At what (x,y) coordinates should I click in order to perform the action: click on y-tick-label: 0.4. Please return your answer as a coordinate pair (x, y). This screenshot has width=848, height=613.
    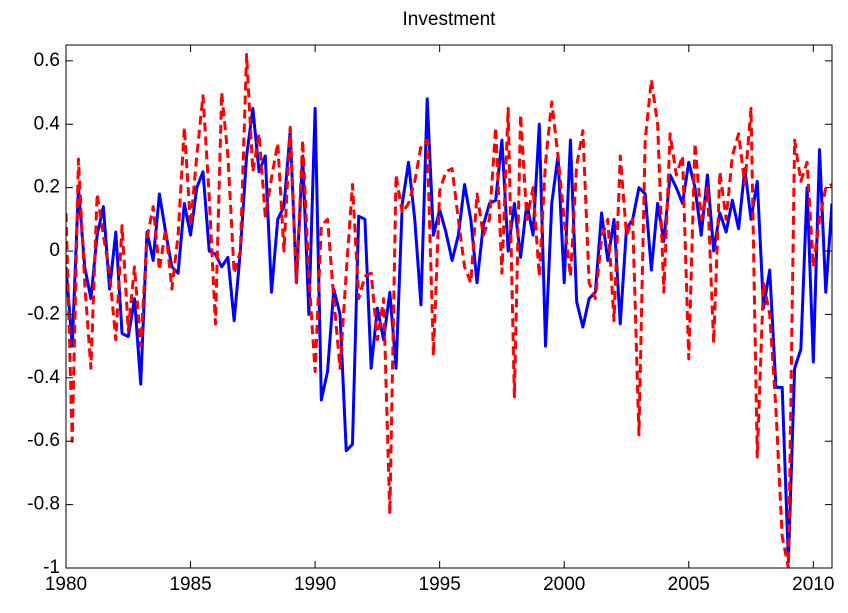
    Looking at the image, I should click on (47, 123).